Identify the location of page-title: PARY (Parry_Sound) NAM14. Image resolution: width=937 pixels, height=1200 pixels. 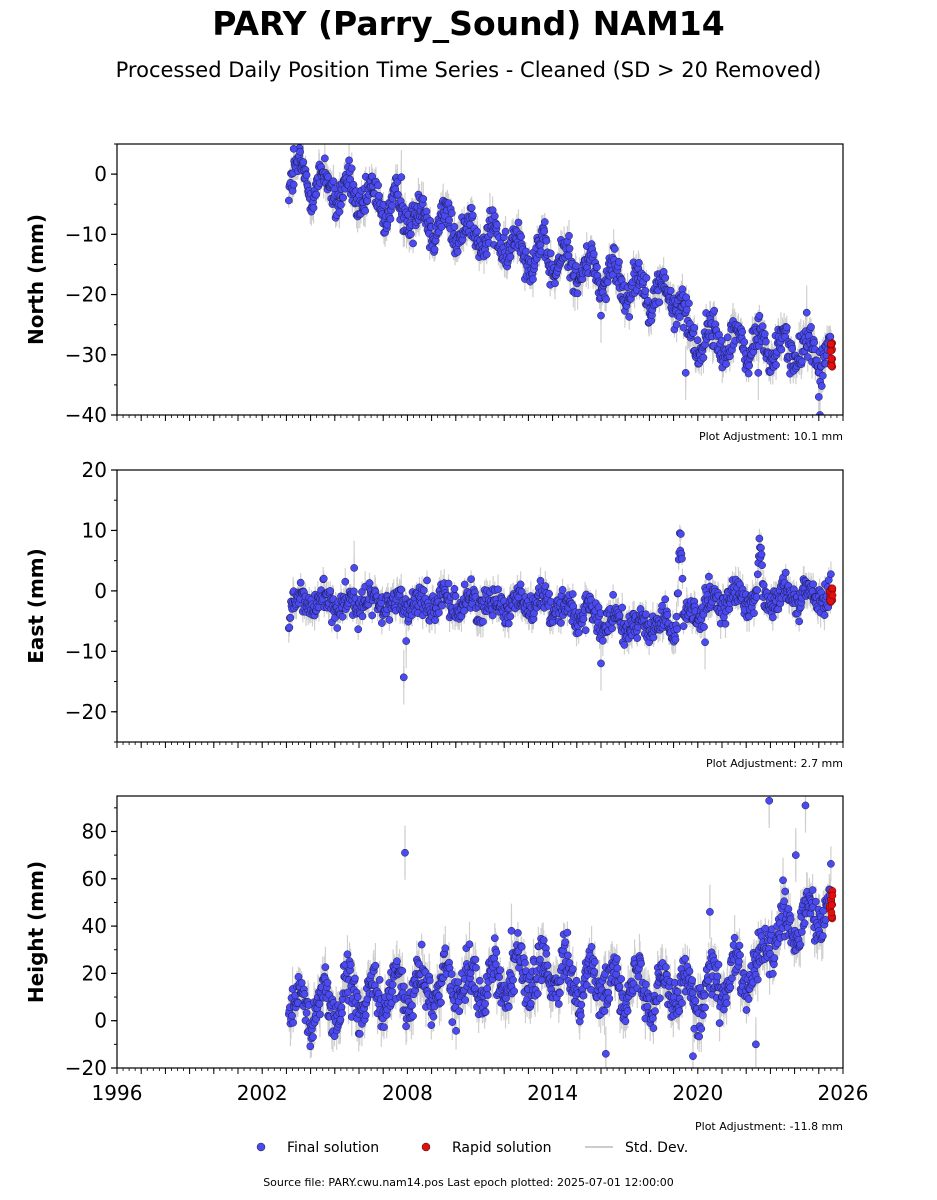
(468, 23).